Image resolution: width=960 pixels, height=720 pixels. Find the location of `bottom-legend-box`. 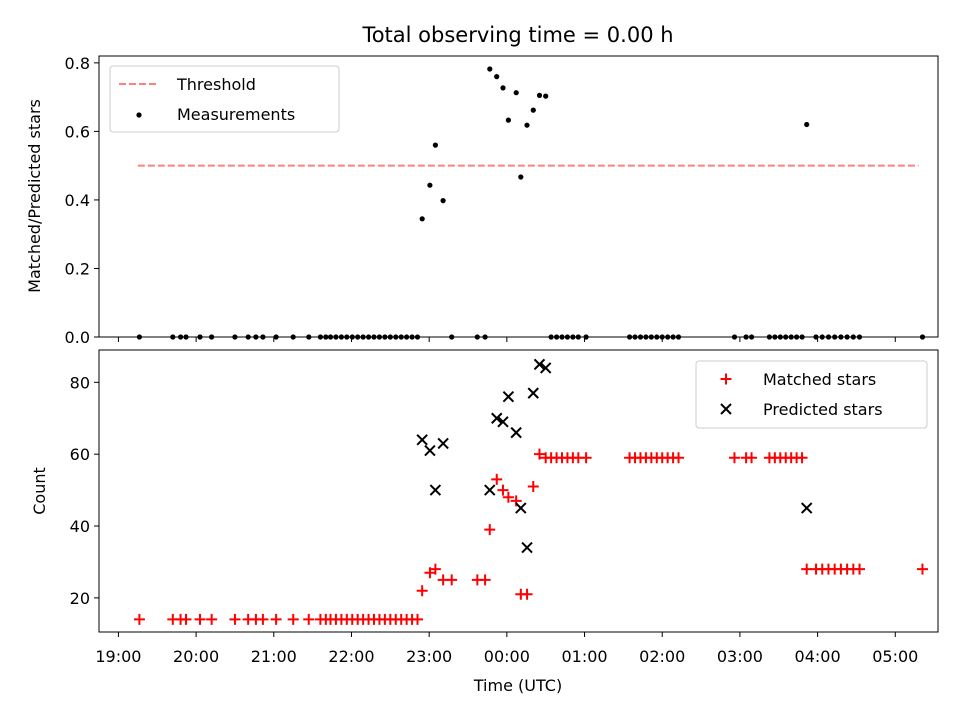

bottom-legend-box is located at coordinates (811, 394).